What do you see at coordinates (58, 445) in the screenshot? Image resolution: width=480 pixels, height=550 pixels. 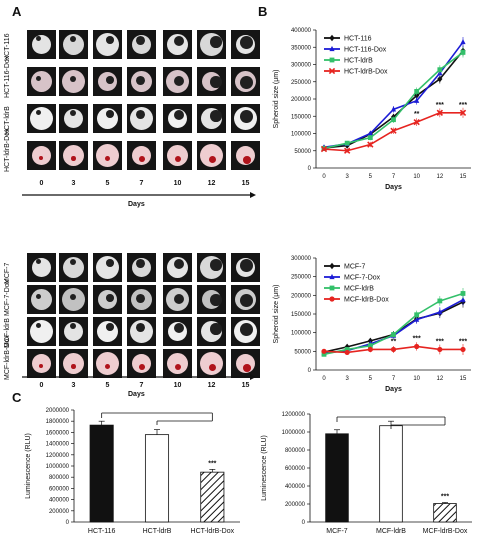 I see `y-tick-label: 1400000` at bounding box center [58, 445].